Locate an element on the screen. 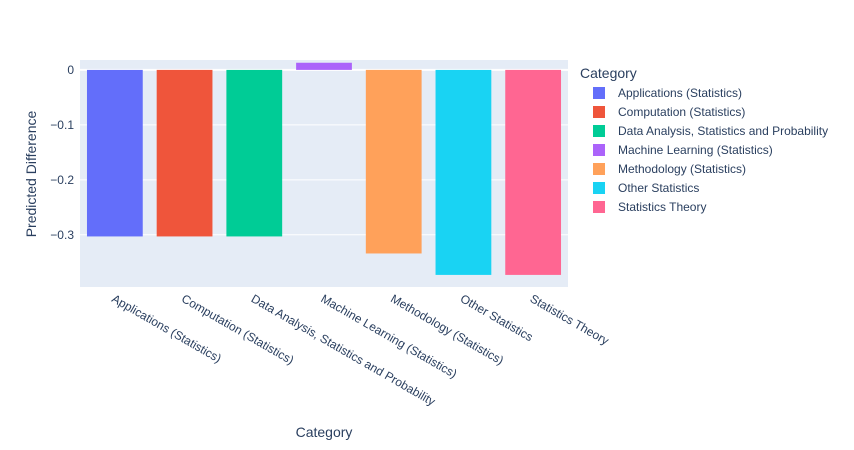 The image size is (854, 450). y-tick-label: −0.2 is located at coordinates (62, 180).